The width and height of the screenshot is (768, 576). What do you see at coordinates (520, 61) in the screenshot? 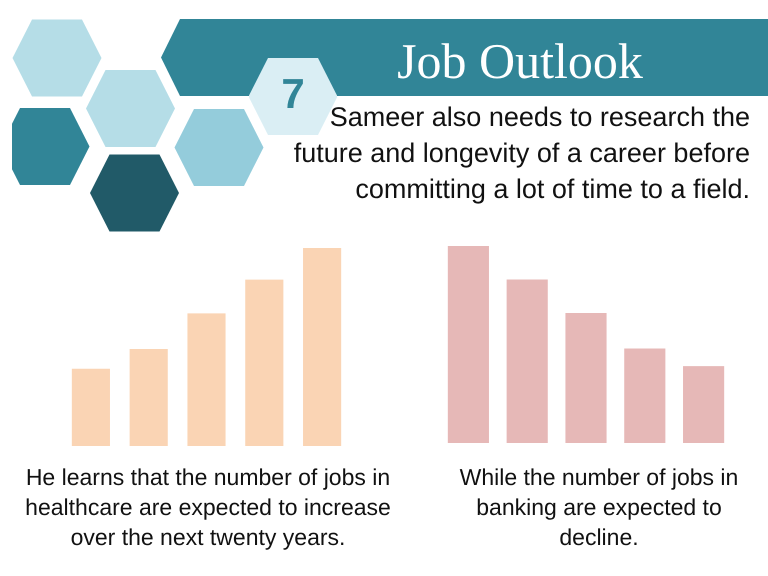
I see `text: Job Outlook` at bounding box center [520, 61].